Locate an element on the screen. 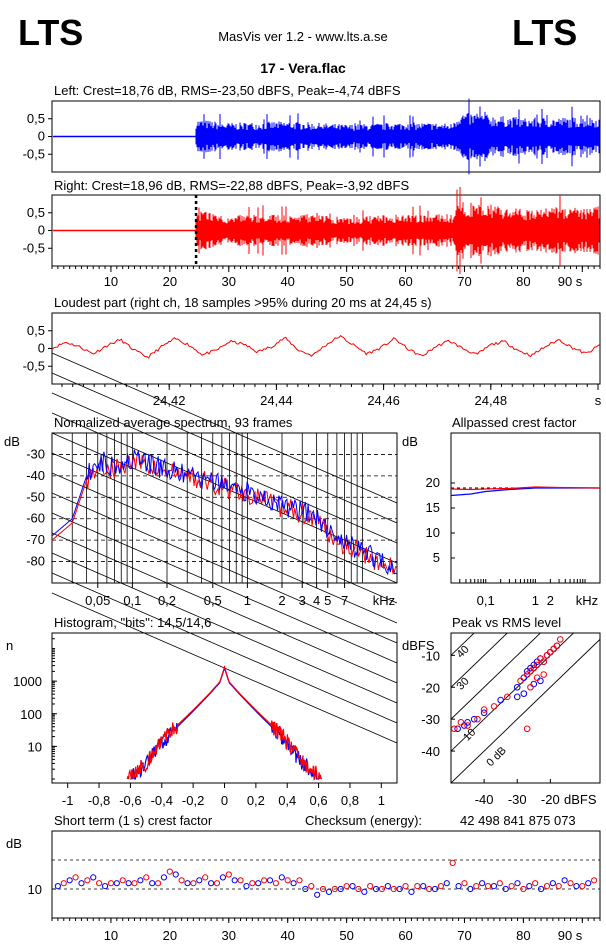 The height and width of the screenshot is (946, 606). xtick-label: 1 is located at coordinates (247, 600).